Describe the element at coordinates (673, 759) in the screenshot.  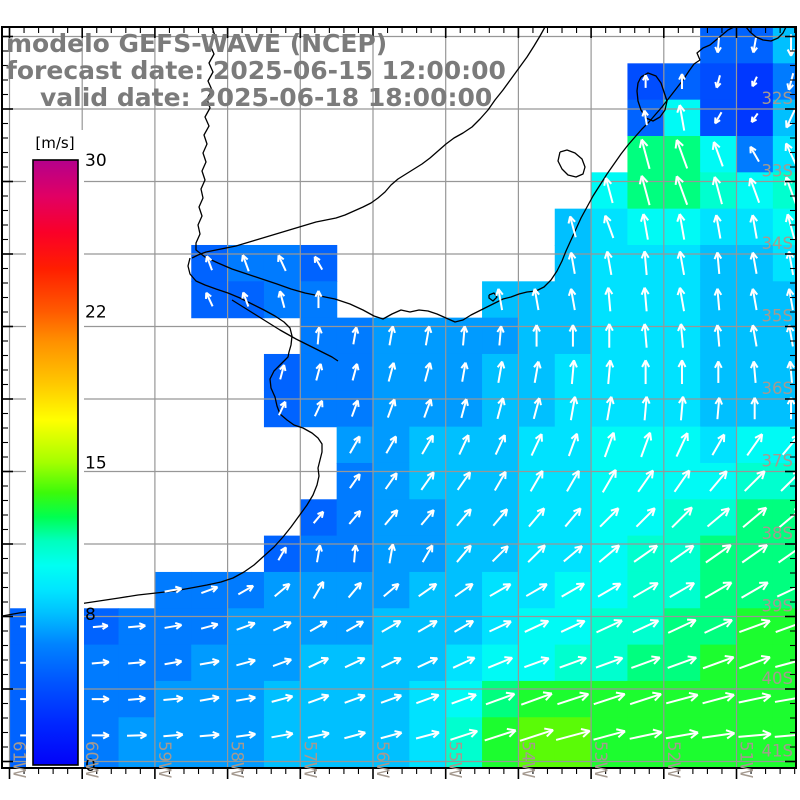
I see `lon-label: 52W` at that location.